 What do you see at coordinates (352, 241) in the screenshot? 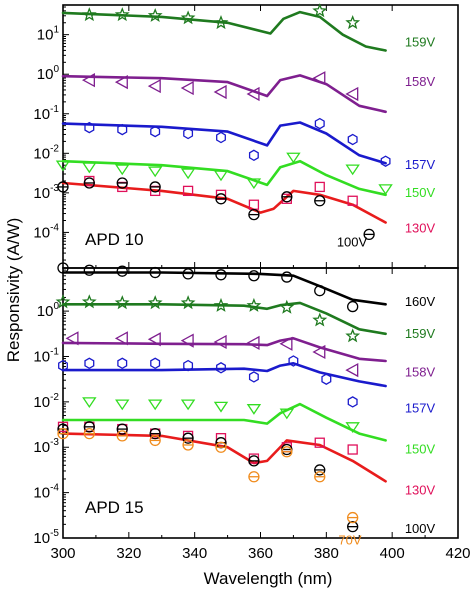
I see `series-label: 100V` at bounding box center [352, 241].